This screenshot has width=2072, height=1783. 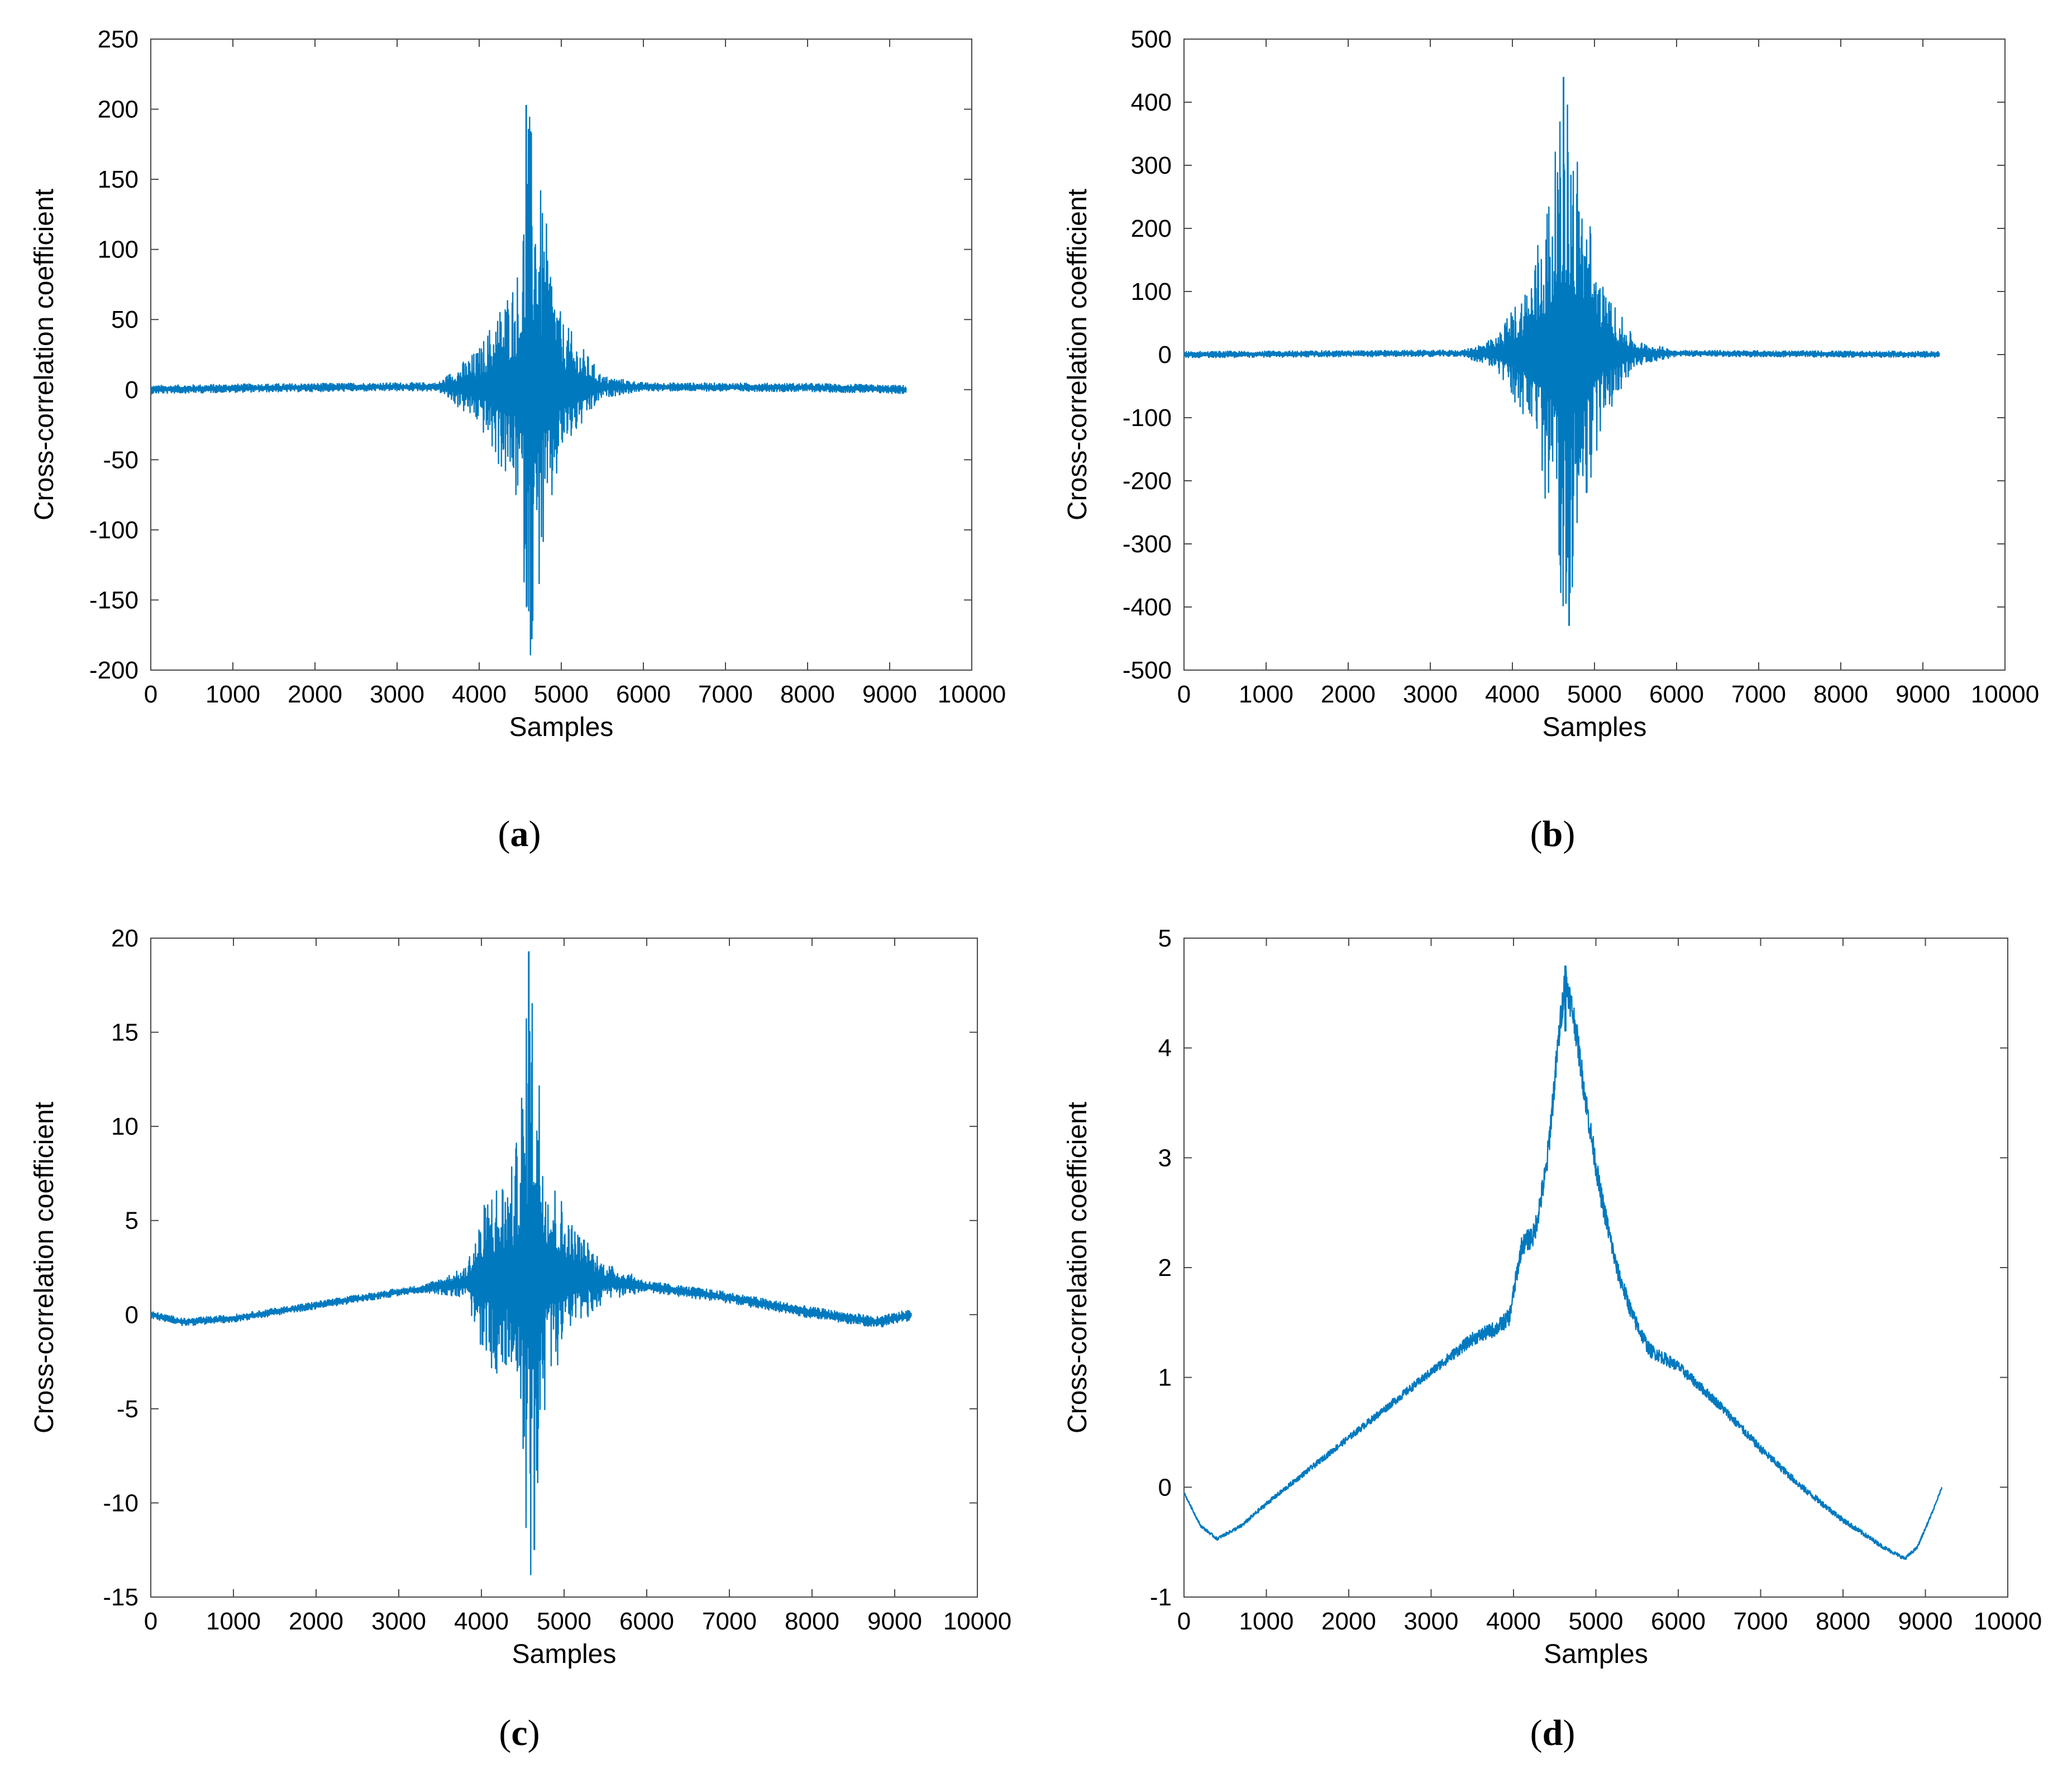 What do you see at coordinates (121, 460) in the screenshot?
I see `y-tick-label: -50` at bounding box center [121, 460].